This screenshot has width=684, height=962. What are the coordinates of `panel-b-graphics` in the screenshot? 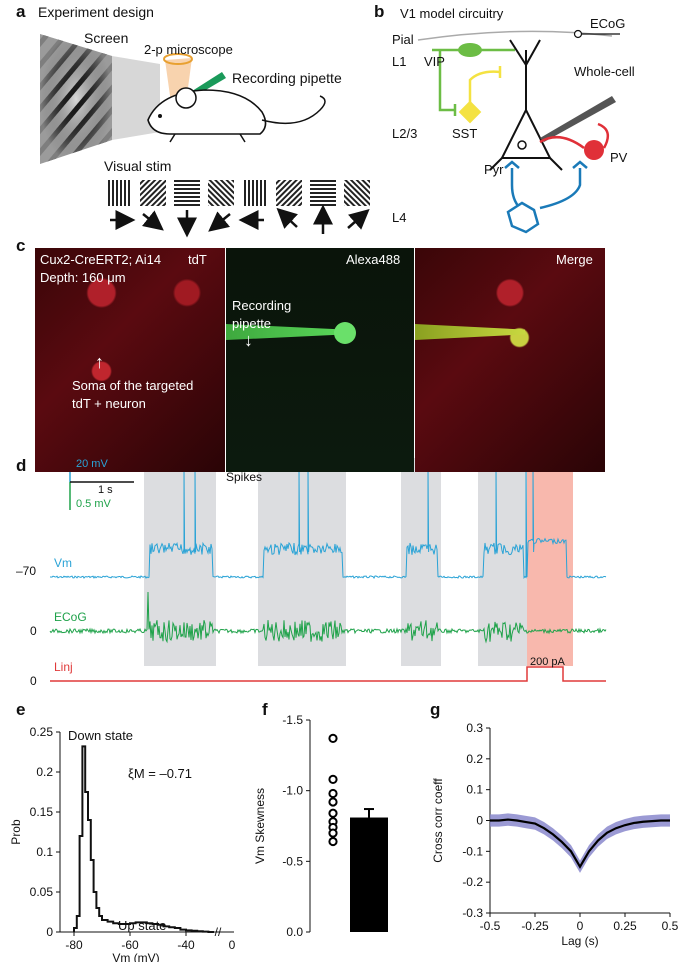 It's located at (518, 131).